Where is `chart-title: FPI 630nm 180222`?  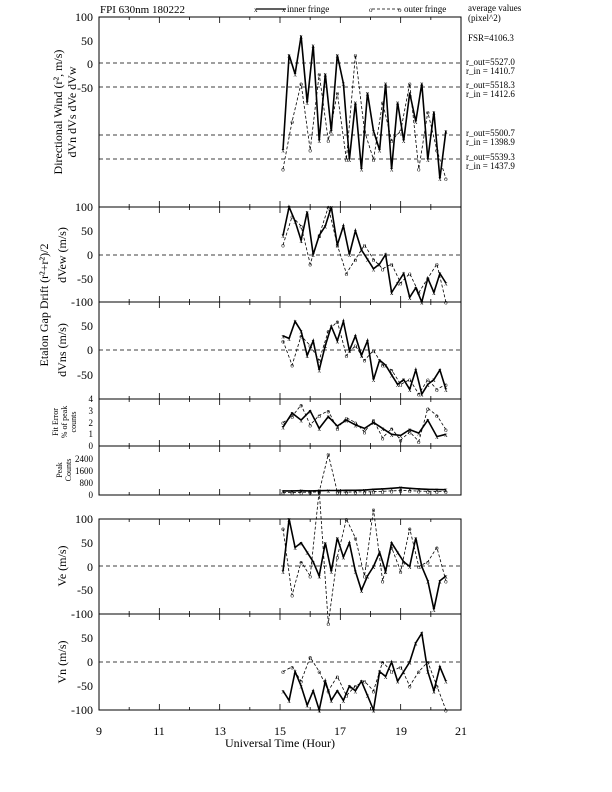
chart-title: FPI 630nm 180222 is located at coordinates (142, 10).